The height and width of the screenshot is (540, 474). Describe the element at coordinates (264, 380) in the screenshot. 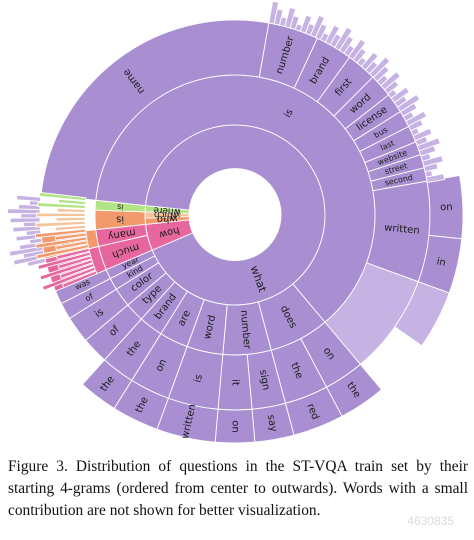

I see `word-label: sign` at that location.